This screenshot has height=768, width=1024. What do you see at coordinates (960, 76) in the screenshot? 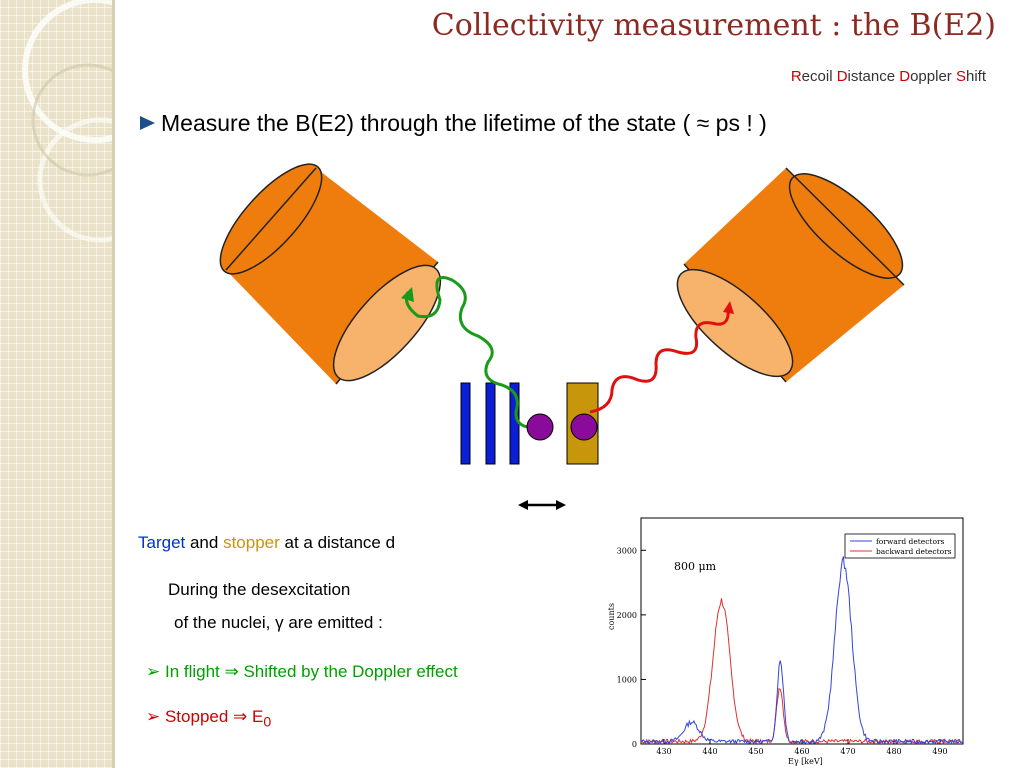
I see `subtitle-letter: S` at bounding box center [960, 76].